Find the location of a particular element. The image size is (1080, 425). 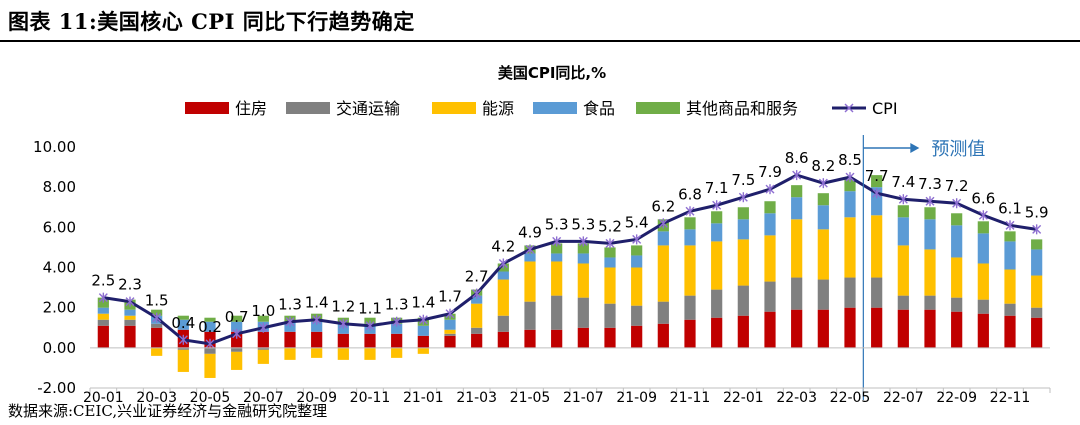

bar-交通运输-20-02 is located at coordinates (130, 322).